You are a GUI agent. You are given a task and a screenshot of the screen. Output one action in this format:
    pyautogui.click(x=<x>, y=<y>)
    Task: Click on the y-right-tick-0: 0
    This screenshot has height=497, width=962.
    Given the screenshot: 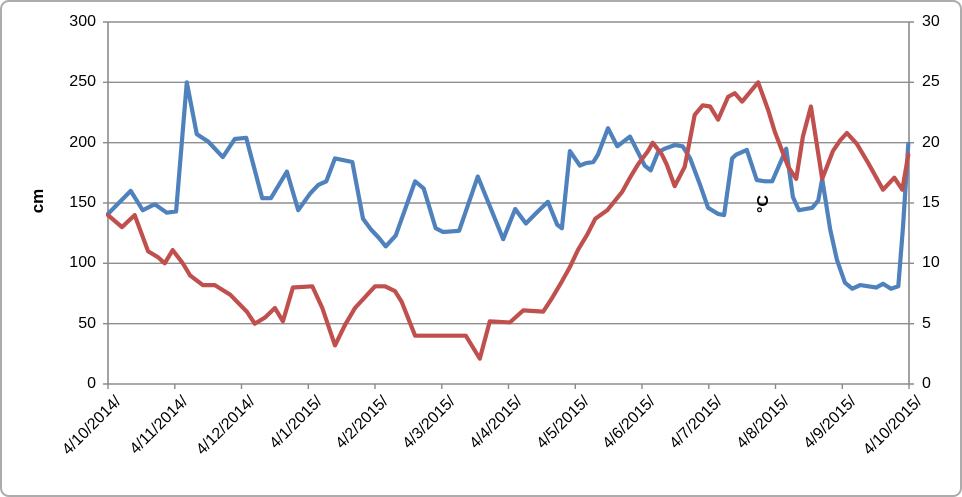 What is the action you would take?
    pyautogui.click(x=926, y=383)
    